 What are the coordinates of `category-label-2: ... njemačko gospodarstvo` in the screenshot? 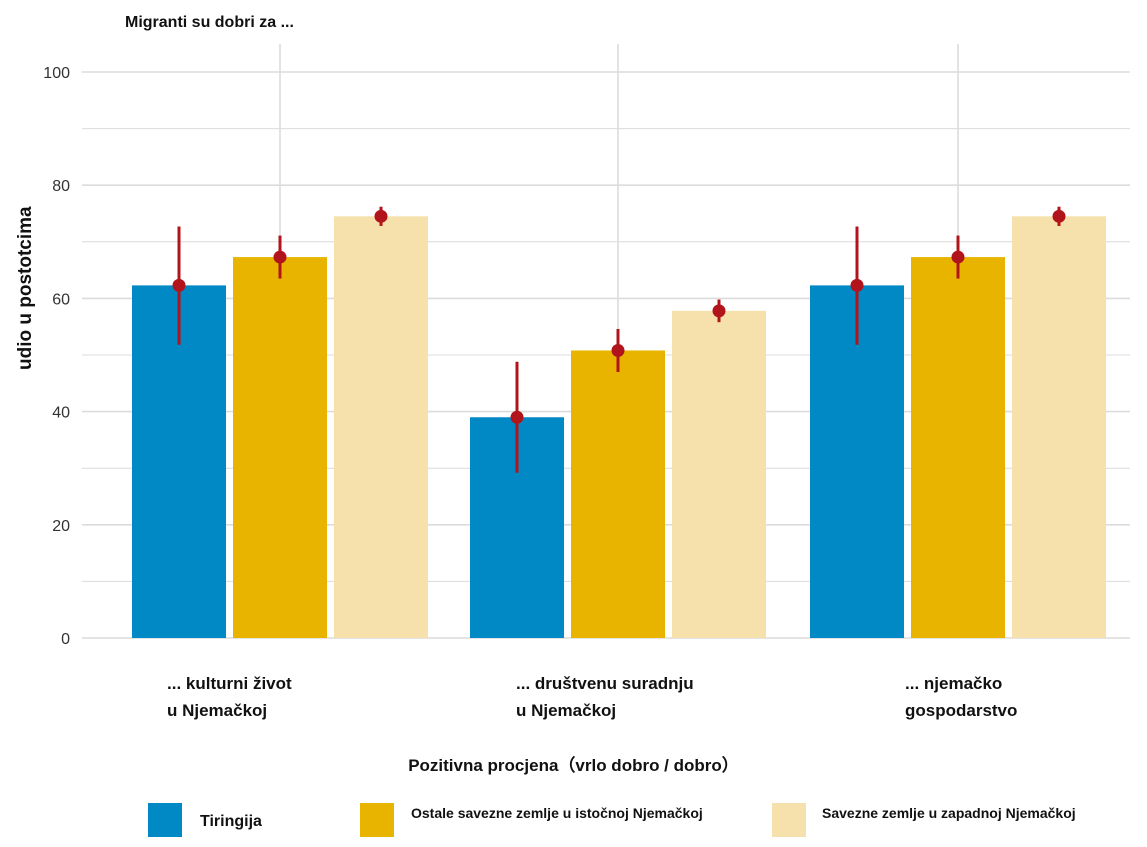 It's located at (961, 697).